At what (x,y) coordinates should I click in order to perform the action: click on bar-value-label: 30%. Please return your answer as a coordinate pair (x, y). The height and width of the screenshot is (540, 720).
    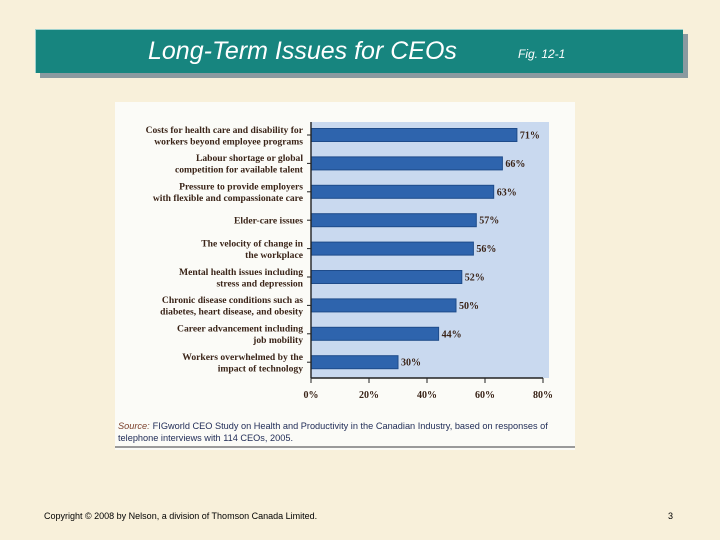
    Looking at the image, I should click on (411, 363).